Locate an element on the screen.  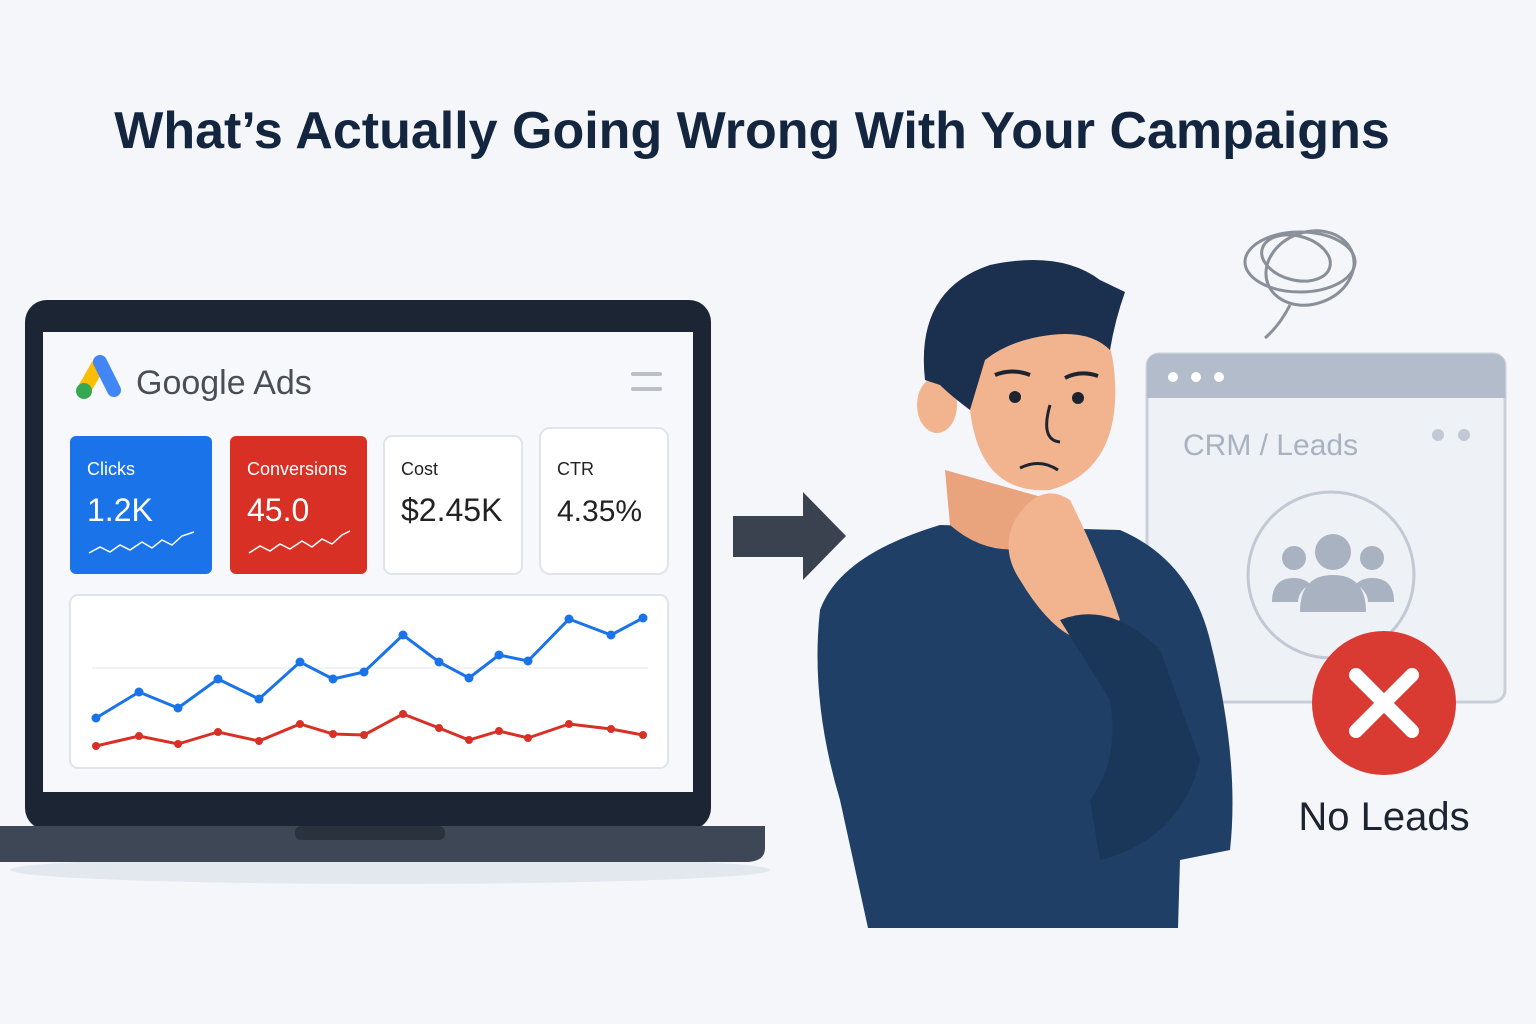
metric-label: Cost is located at coordinates (419, 469).